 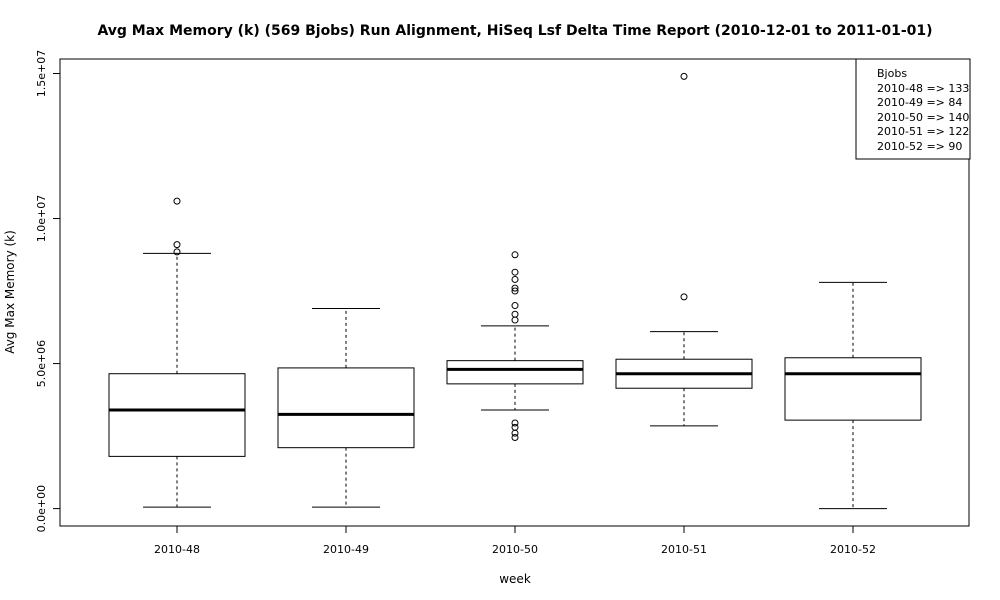 I want to click on x-tick-label: 2010-49, so click(x=346, y=549).